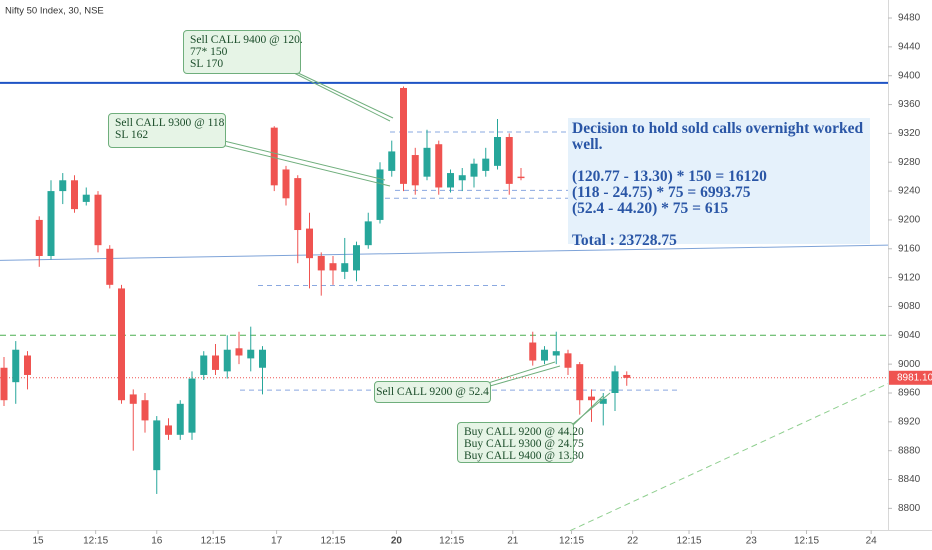  I want to click on y-tick-label: 9280, so click(909, 162).